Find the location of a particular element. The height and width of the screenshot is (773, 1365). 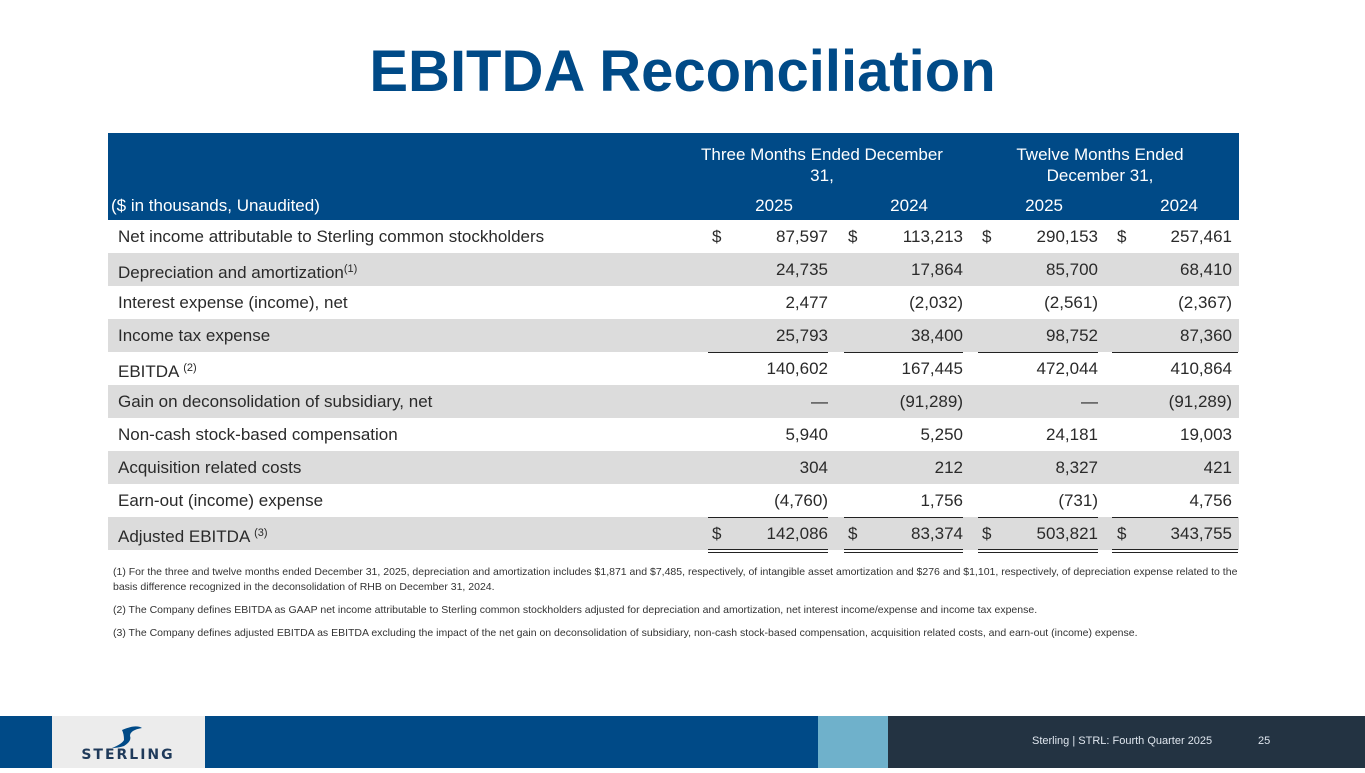

cell-value: 410,864 is located at coordinates (1201, 368).